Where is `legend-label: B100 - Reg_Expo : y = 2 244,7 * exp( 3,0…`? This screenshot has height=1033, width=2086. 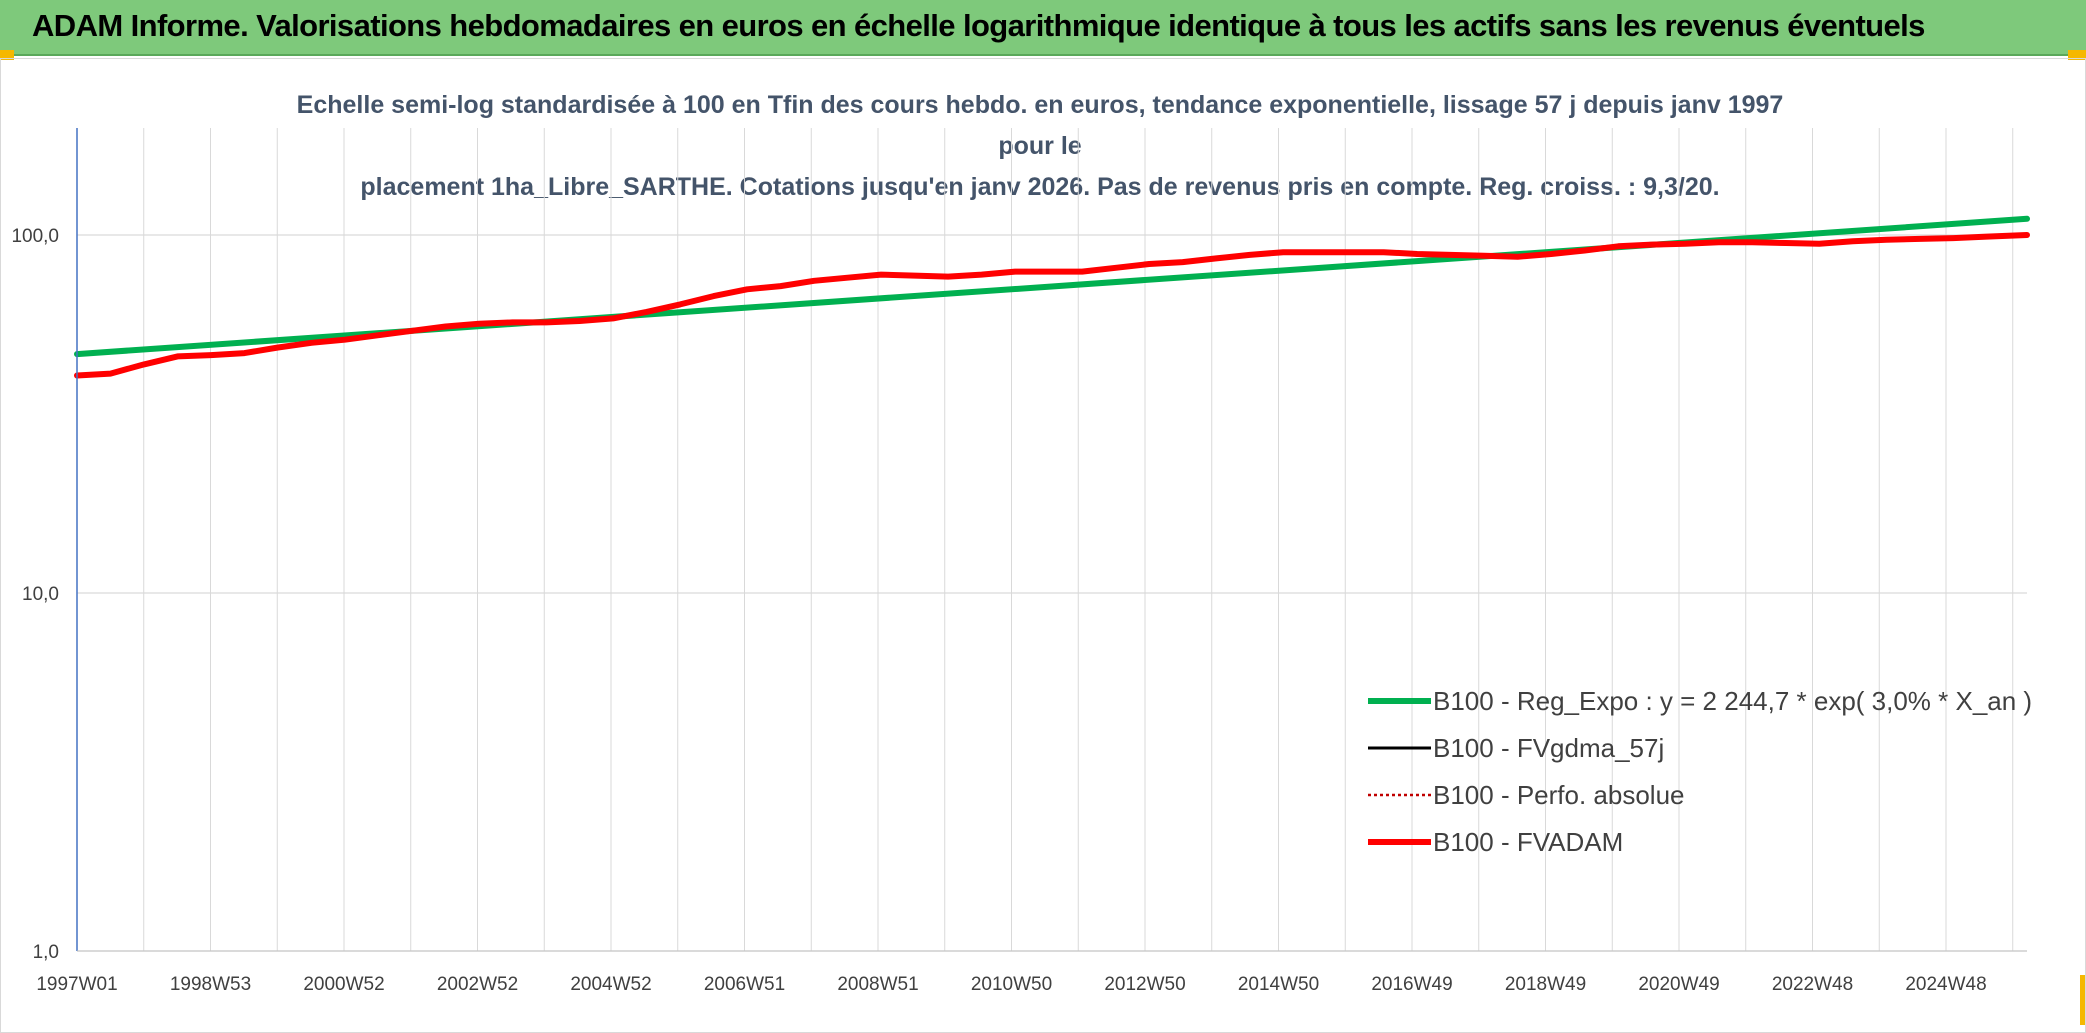
legend-label: B100 - Reg_Expo : y = 2 244,7 * exp( 3,0… is located at coordinates (1732, 701).